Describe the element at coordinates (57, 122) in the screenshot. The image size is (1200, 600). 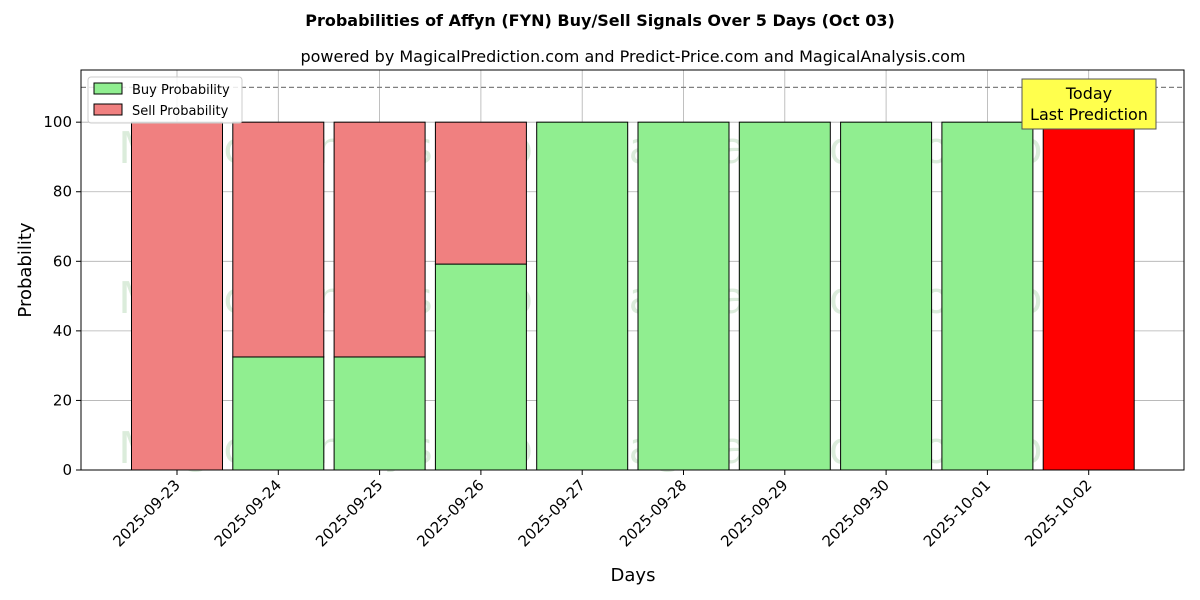
I see `y-tick-label: 100` at that location.